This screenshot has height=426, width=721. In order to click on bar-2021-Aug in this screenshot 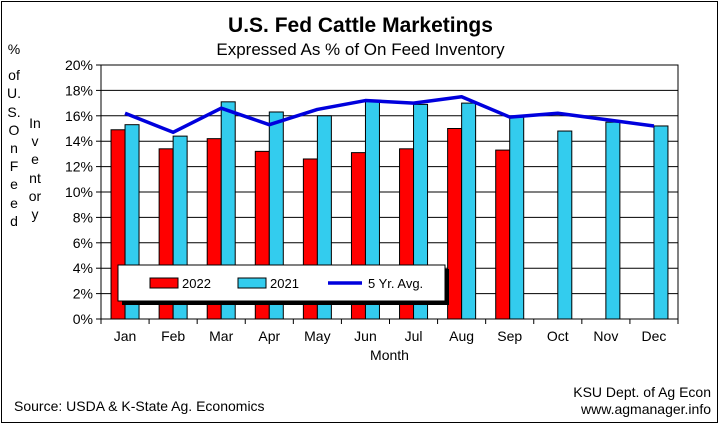, I will do `click(469, 211)`.